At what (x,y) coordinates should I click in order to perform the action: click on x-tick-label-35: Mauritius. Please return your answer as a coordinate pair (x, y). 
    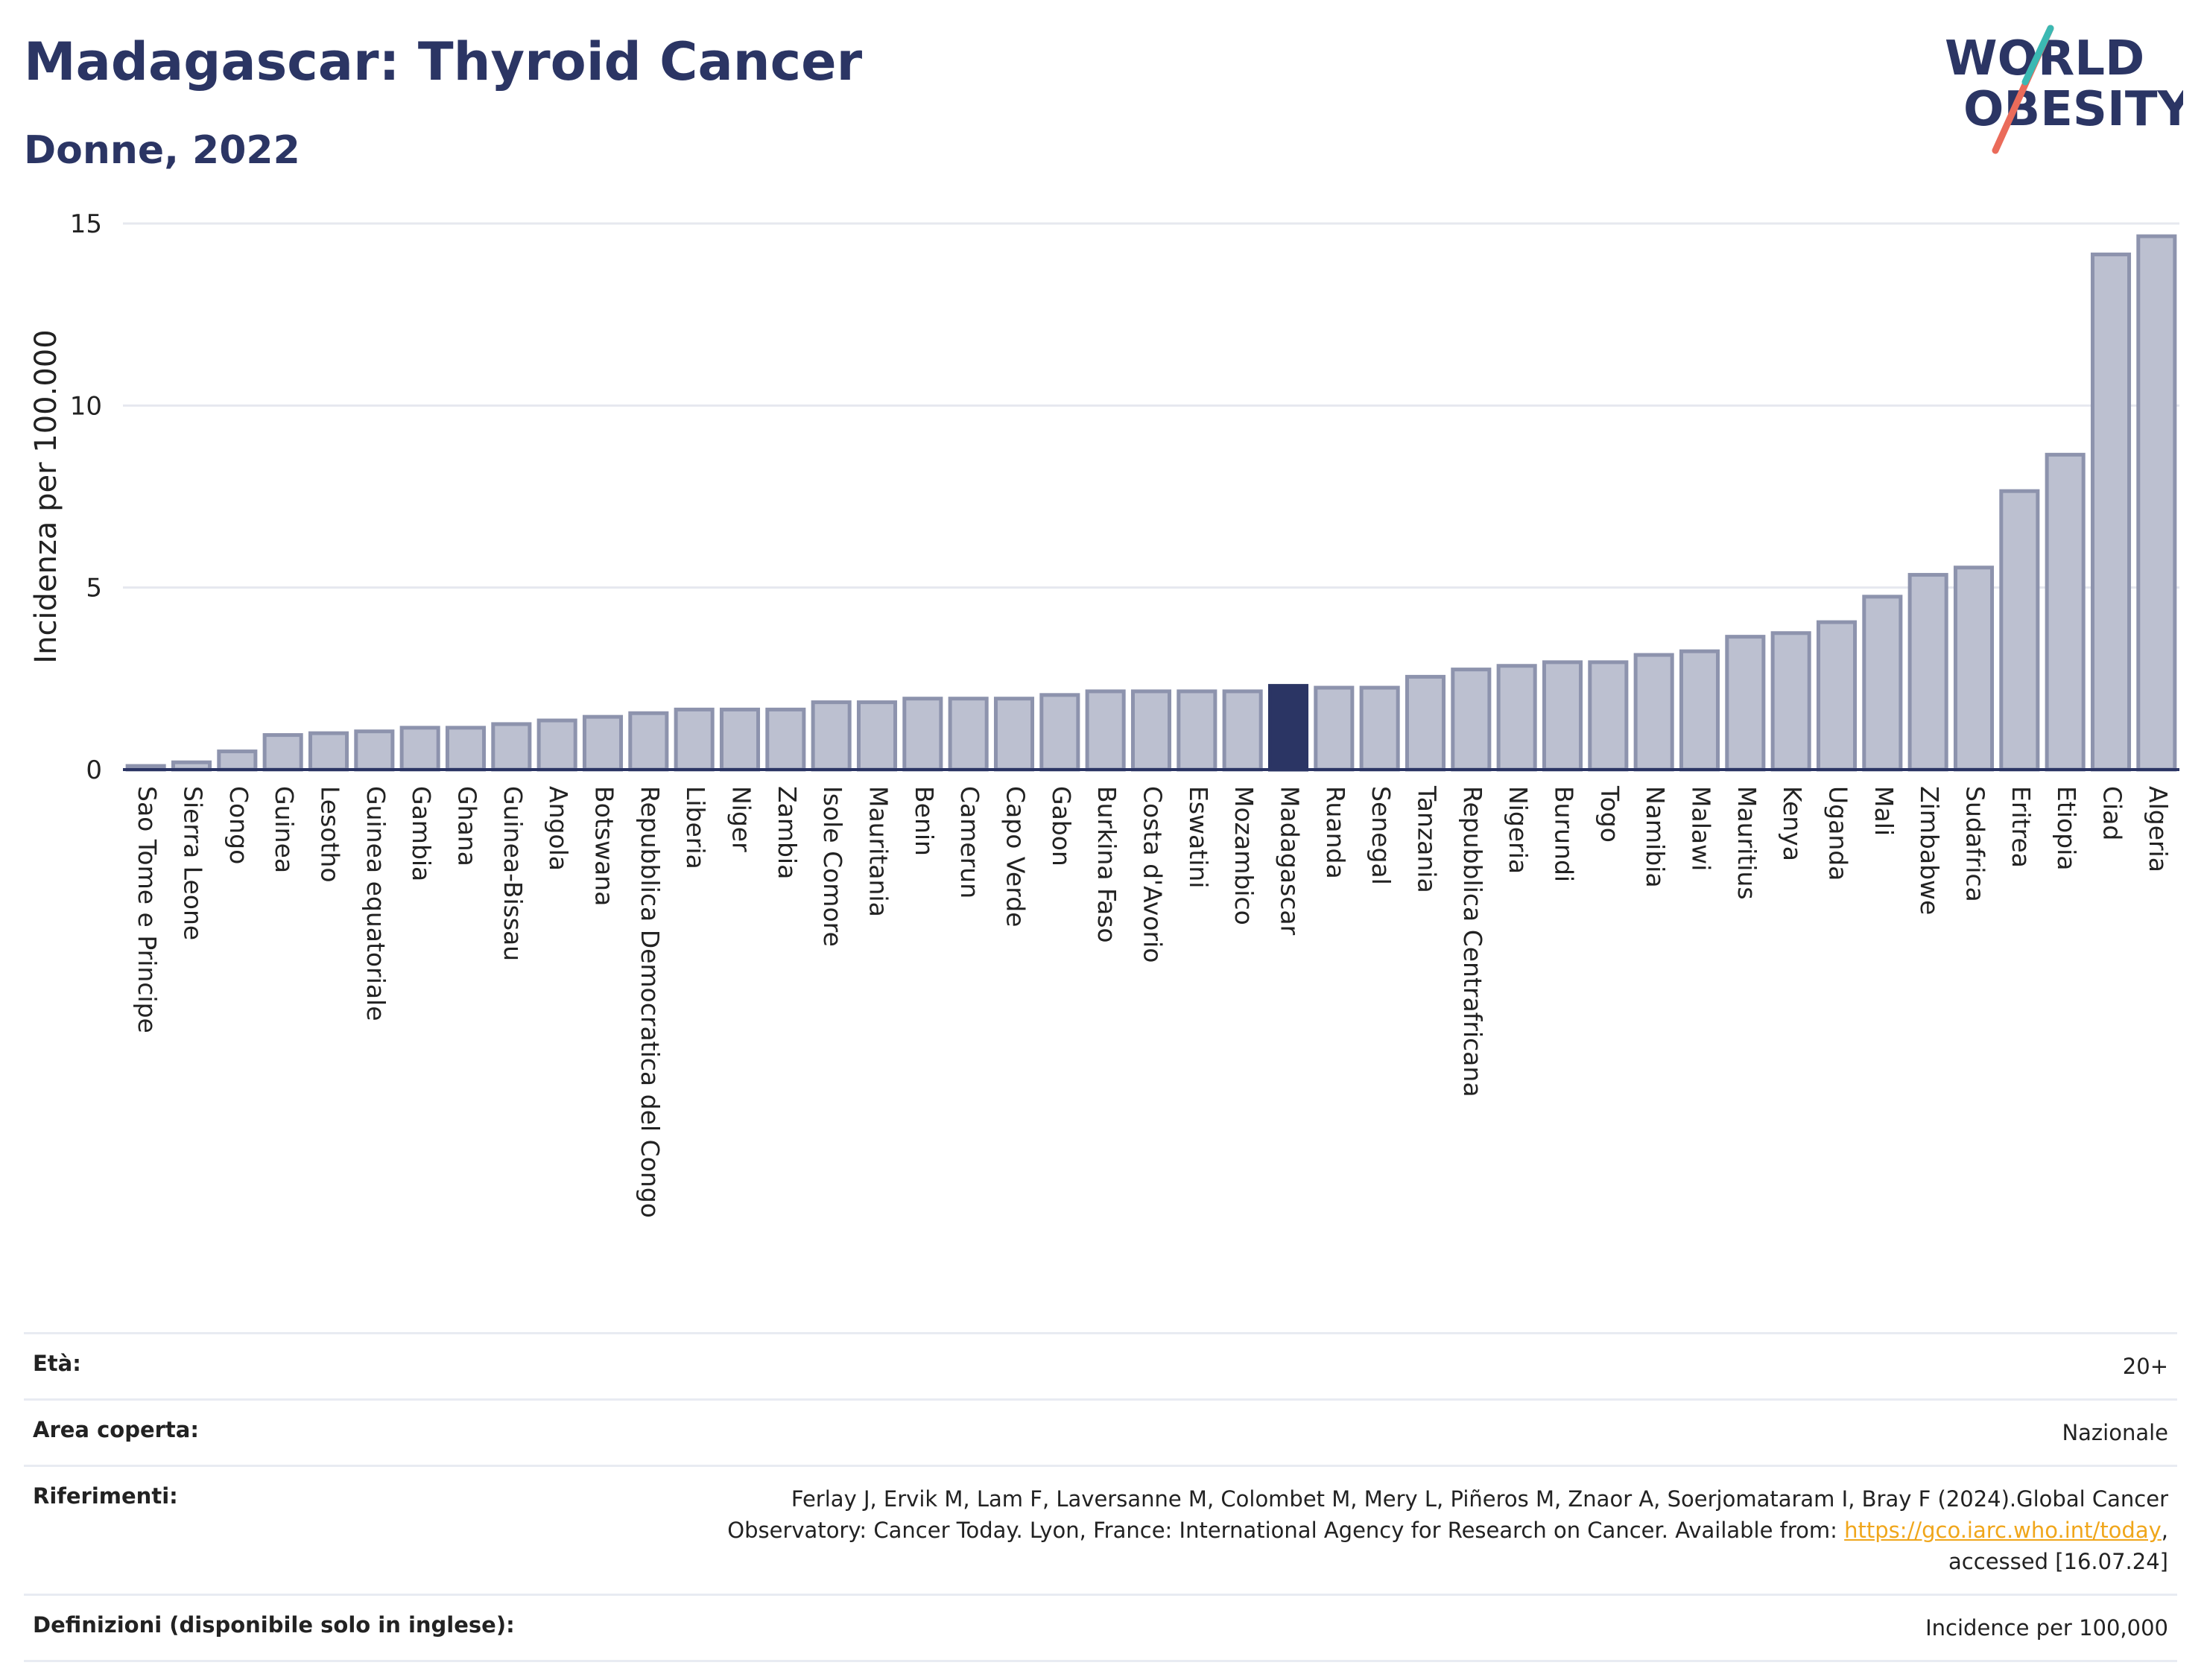
    Looking at the image, I should click on (1746, 843).